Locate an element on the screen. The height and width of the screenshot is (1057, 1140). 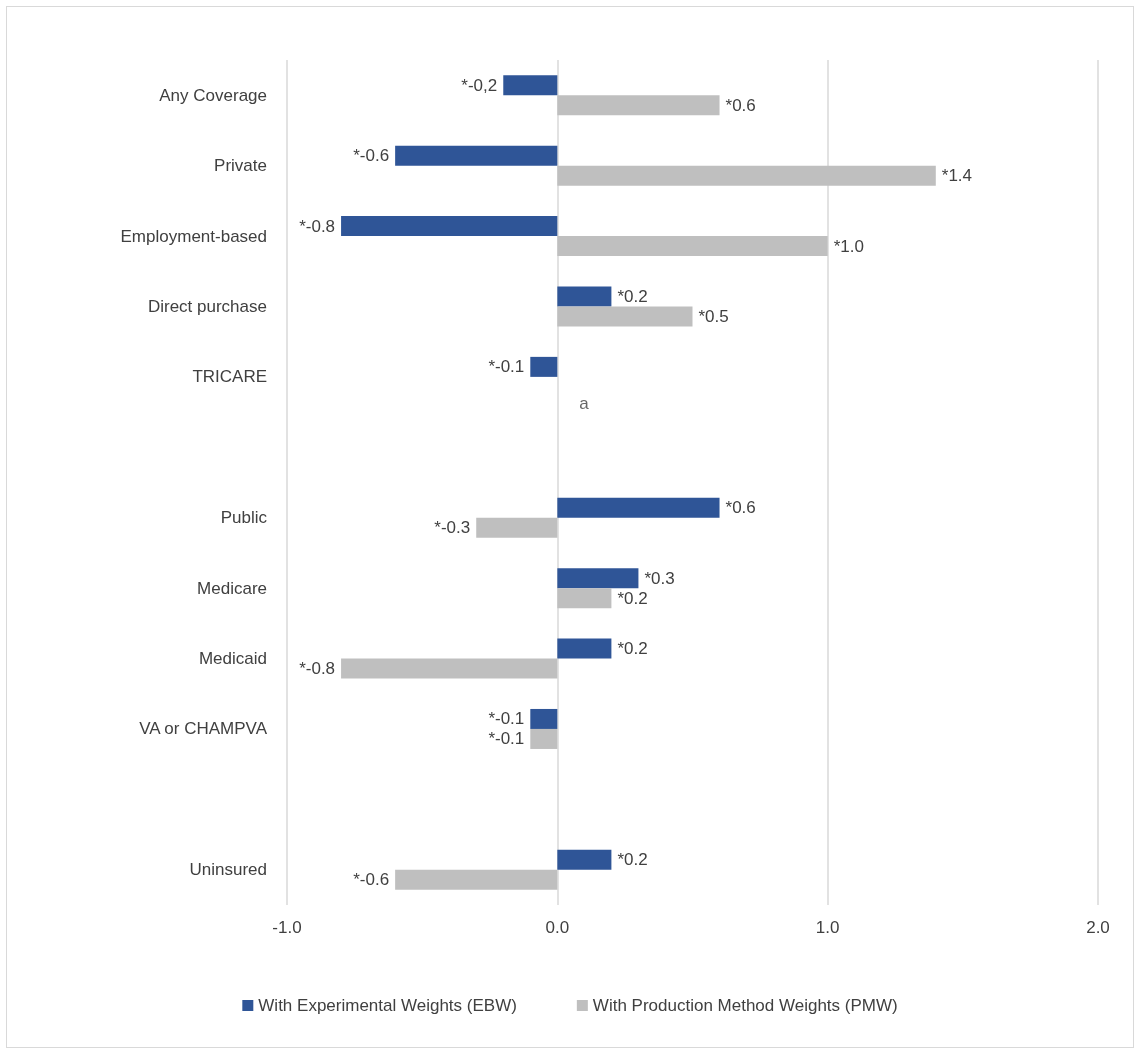
data-label: *1.4 is located at coordinates (957, 176).